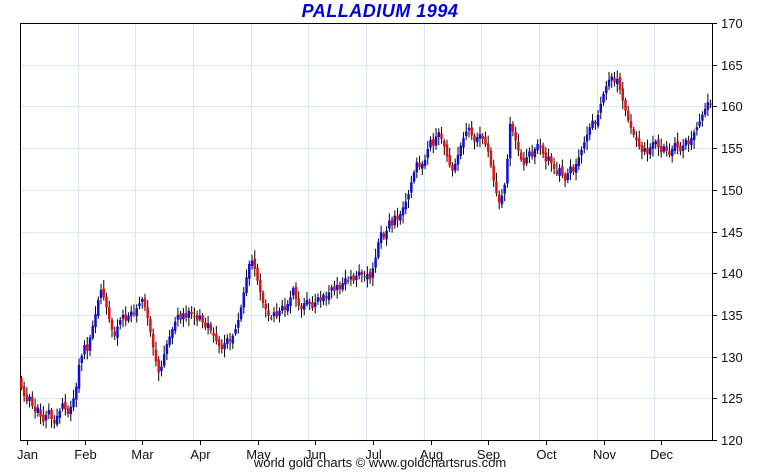  I want to click on y-tick-label: 165, so click(732, 65).